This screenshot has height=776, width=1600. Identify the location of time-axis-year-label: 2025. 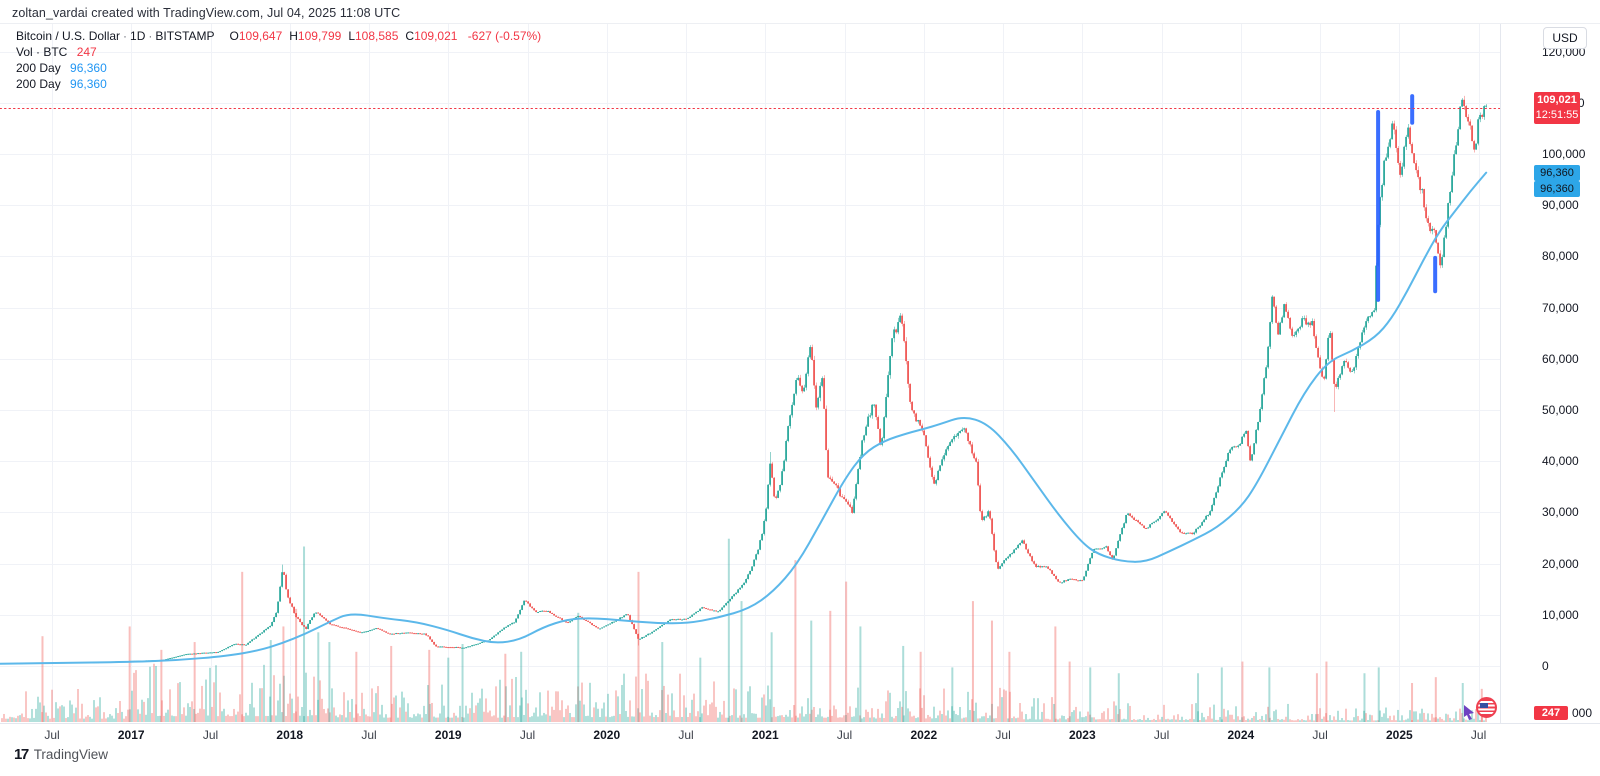
(1399, 735).